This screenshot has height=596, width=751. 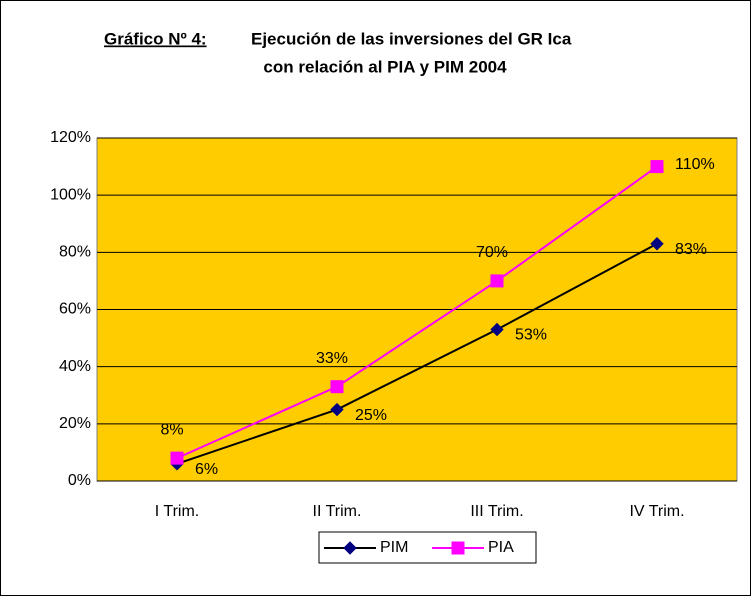 What do you see at coordinates (531, 335) in the screenshot?
I see `data-label: 53%` at bounding box center [531, 335].